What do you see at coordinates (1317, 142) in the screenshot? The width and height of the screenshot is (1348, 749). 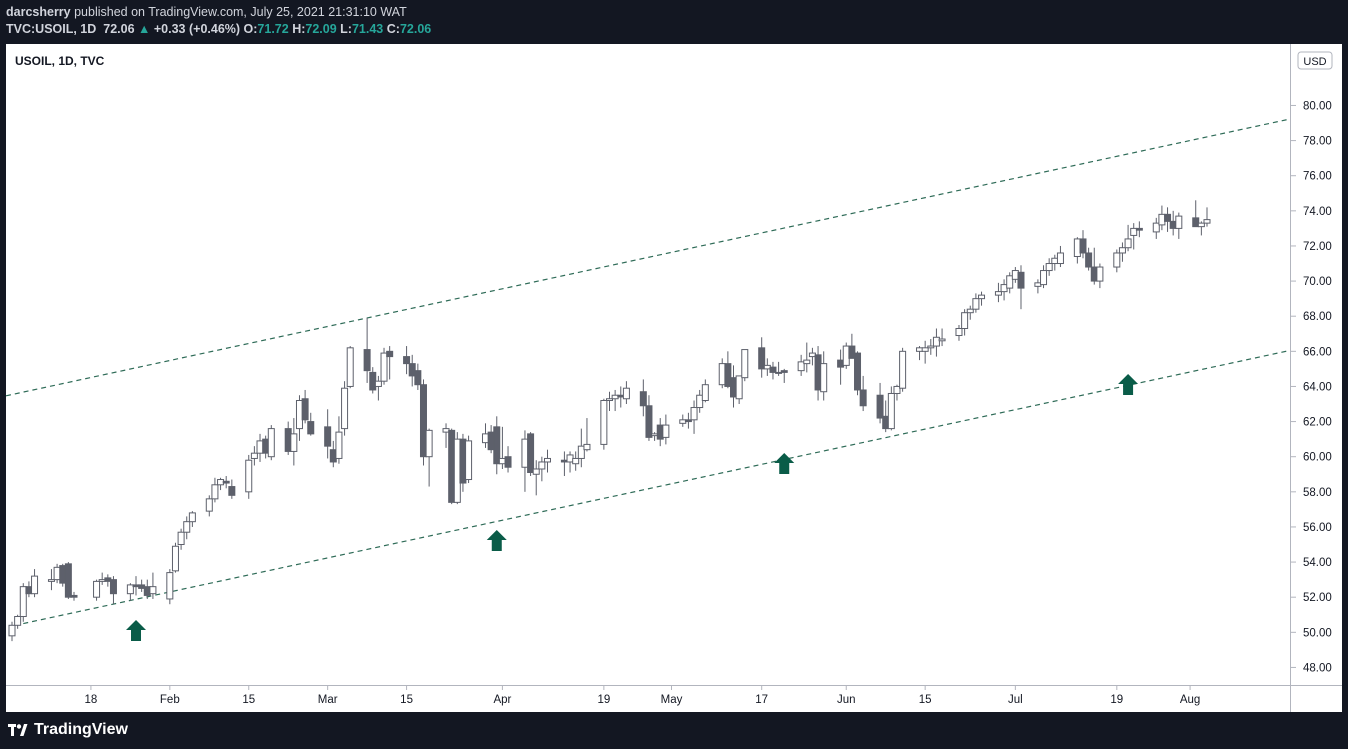 I see `y-tick-label: 78.00` at bounding box center [1317, 142].